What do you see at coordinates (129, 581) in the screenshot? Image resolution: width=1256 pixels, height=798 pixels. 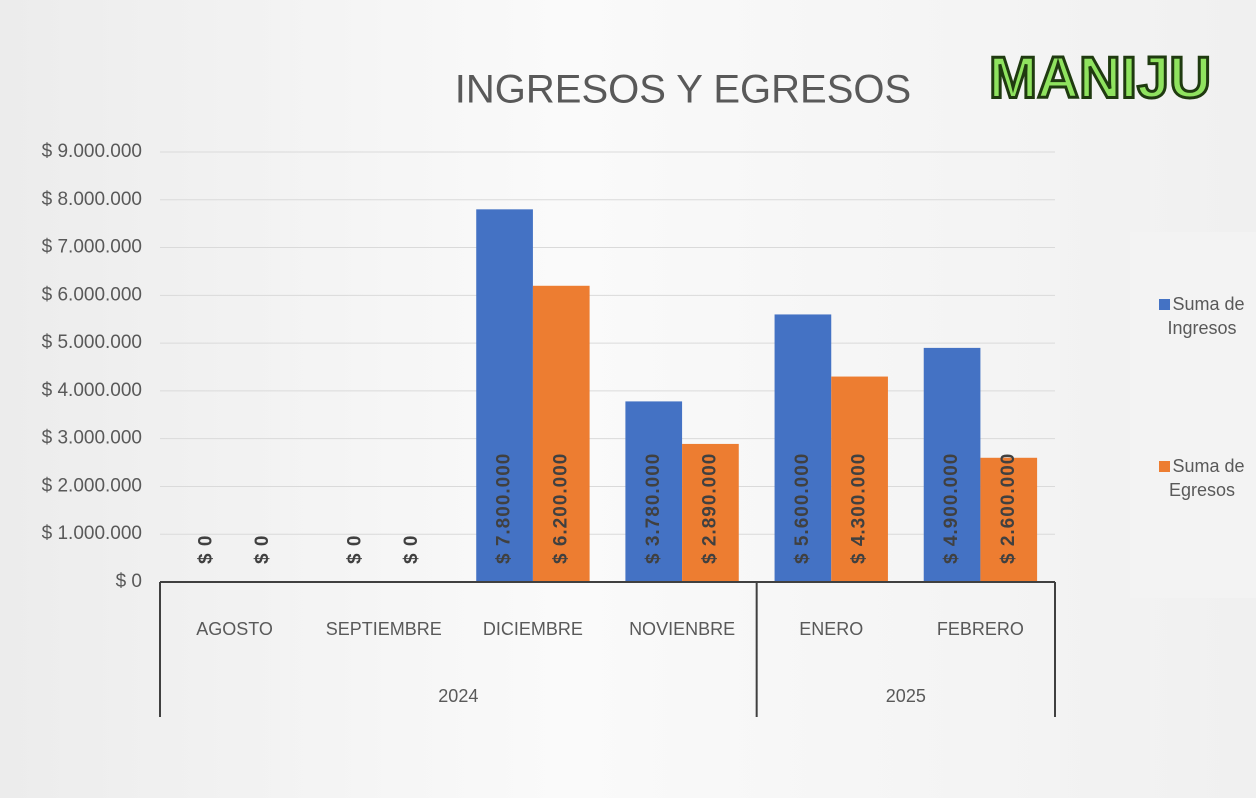 I see `y-tick-label: $ 0` at bounding box center [129, 581].